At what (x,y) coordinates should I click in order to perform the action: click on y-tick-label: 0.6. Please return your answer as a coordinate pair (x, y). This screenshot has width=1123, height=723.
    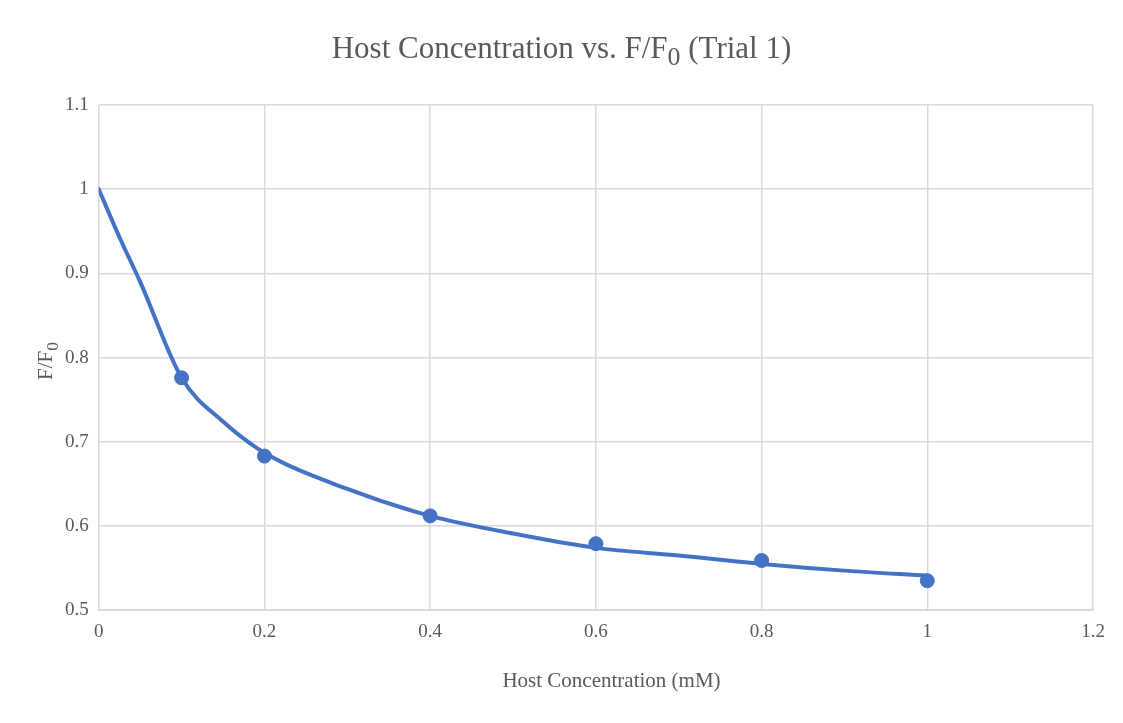
    Looking at the image, I should click on (77, 524).